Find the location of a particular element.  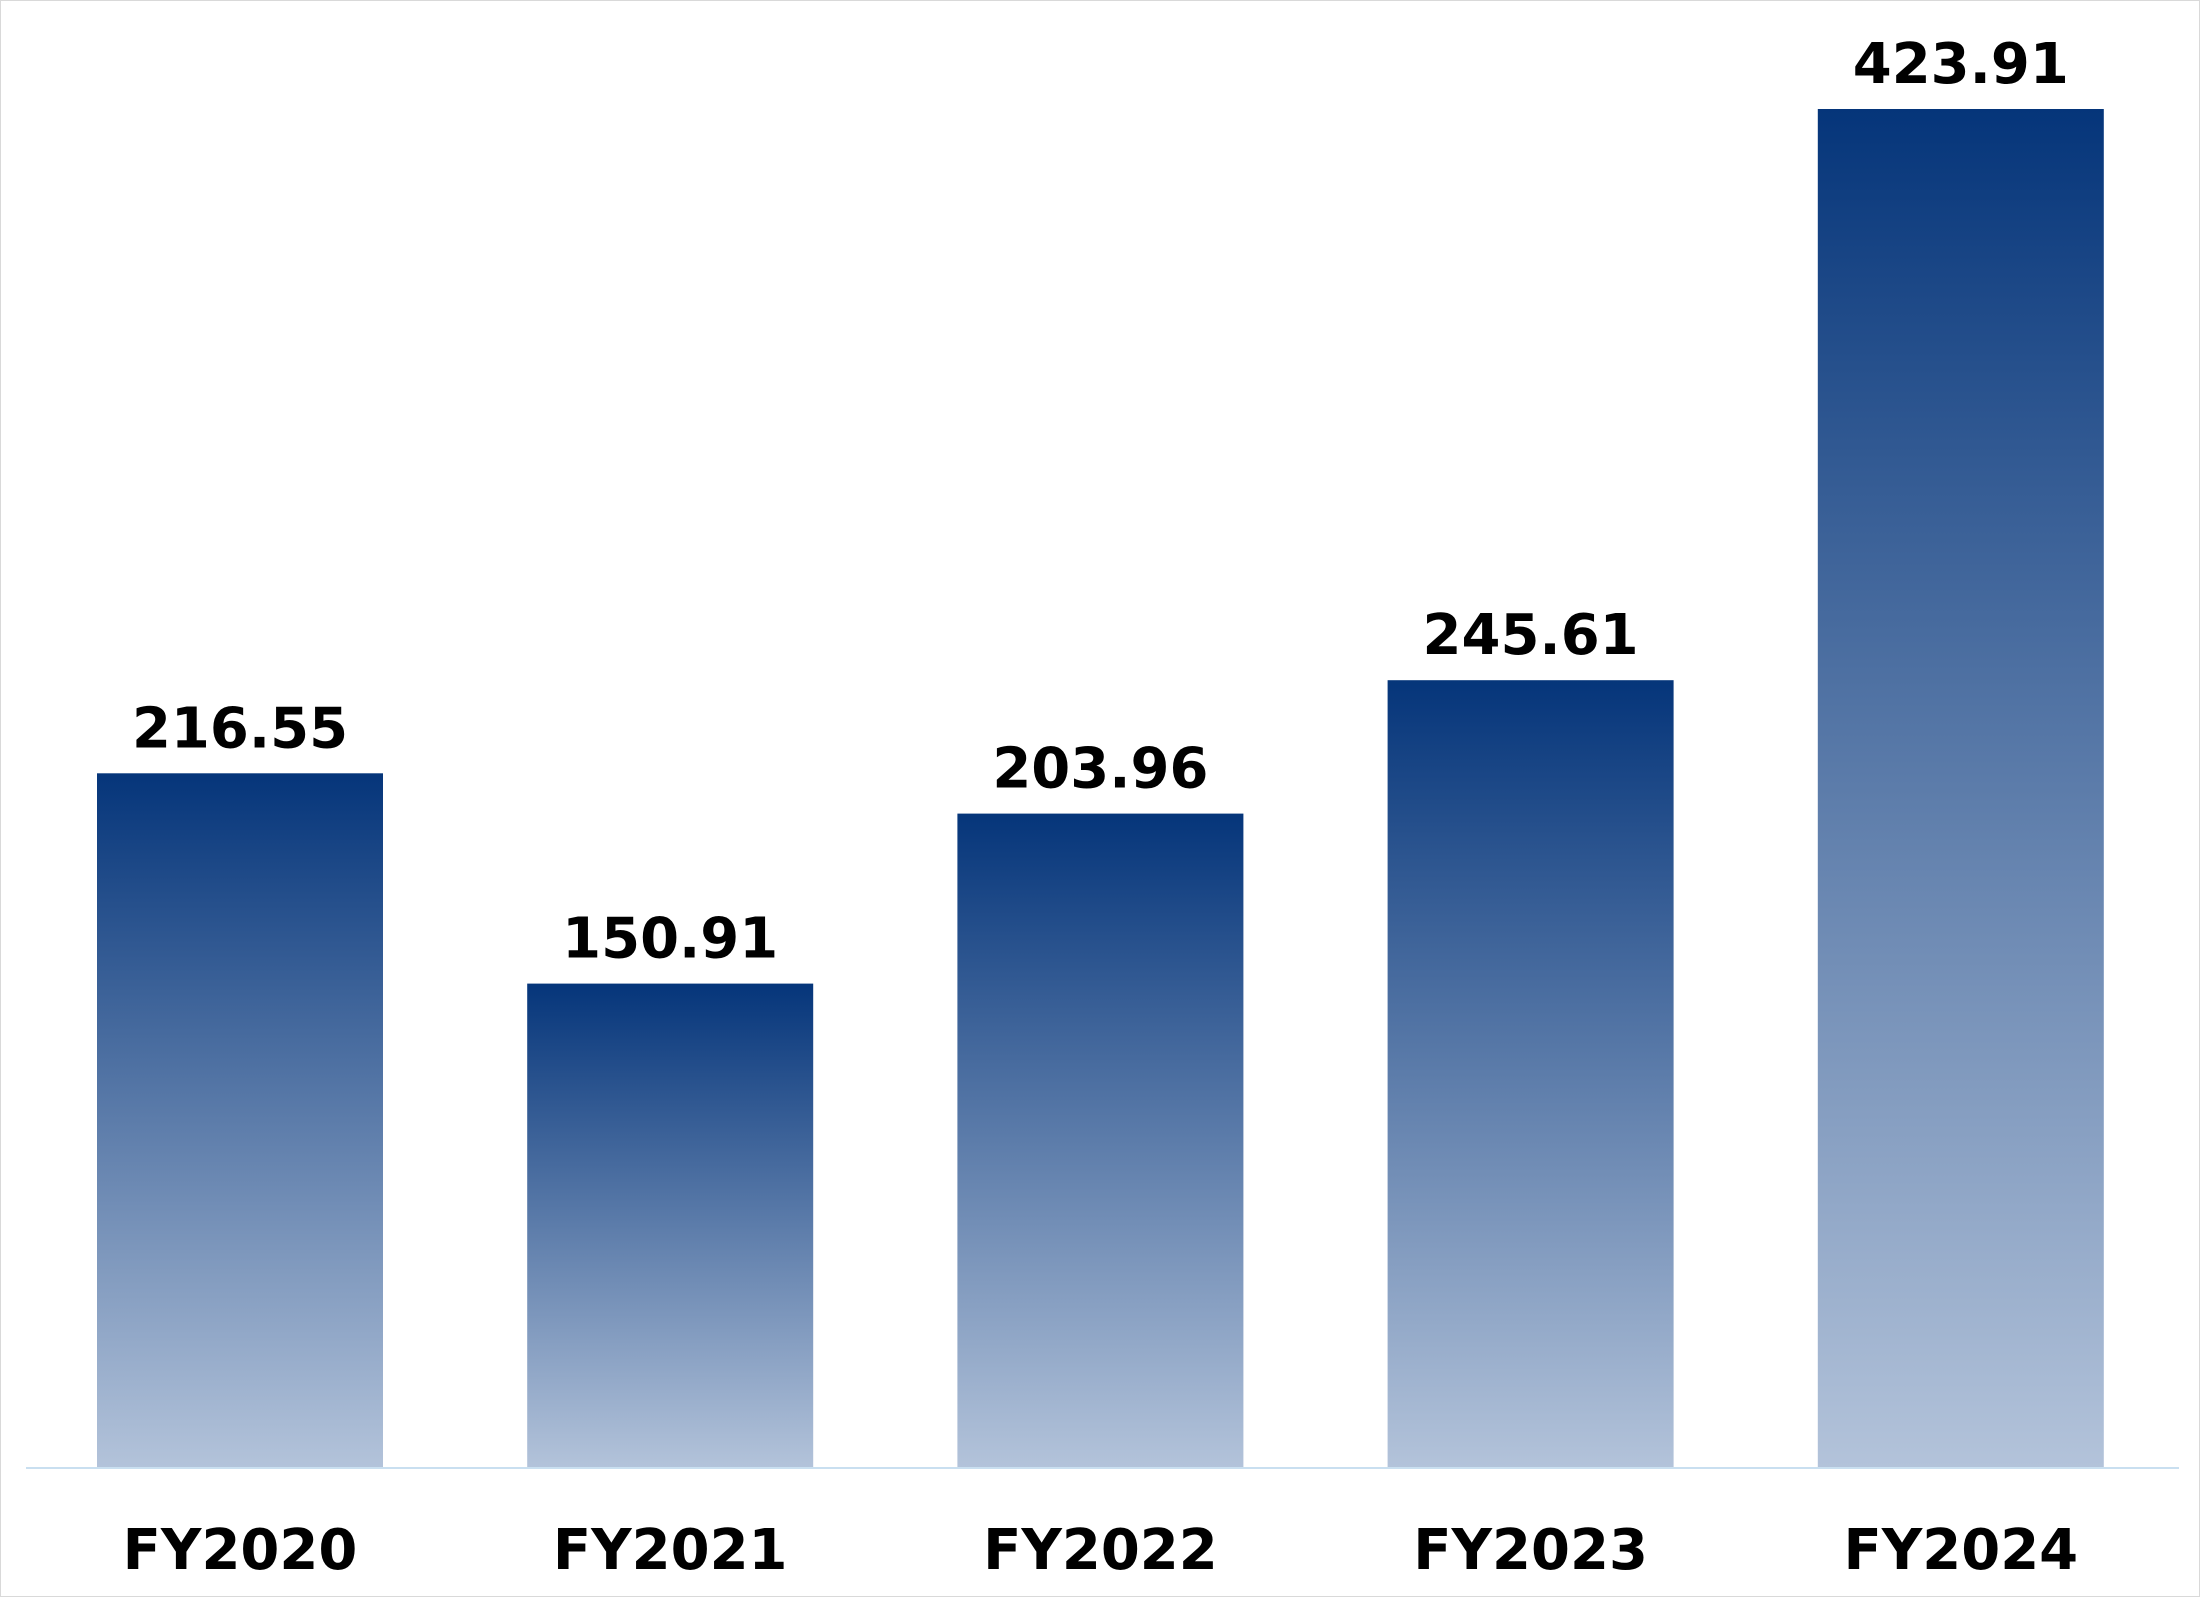

x-tick-label-fy2023: FY2023 is located at coordinates (1530, 1550).